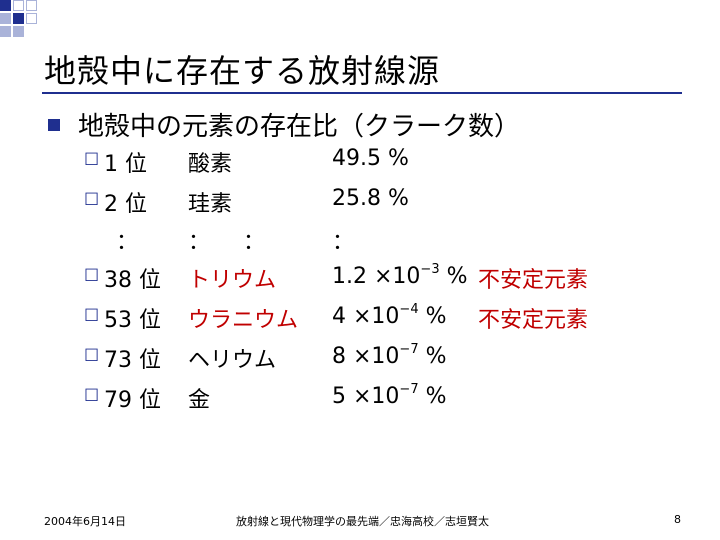 The image size is (720, 540). I want to click on element-name: ： ：, so click(227, 242).